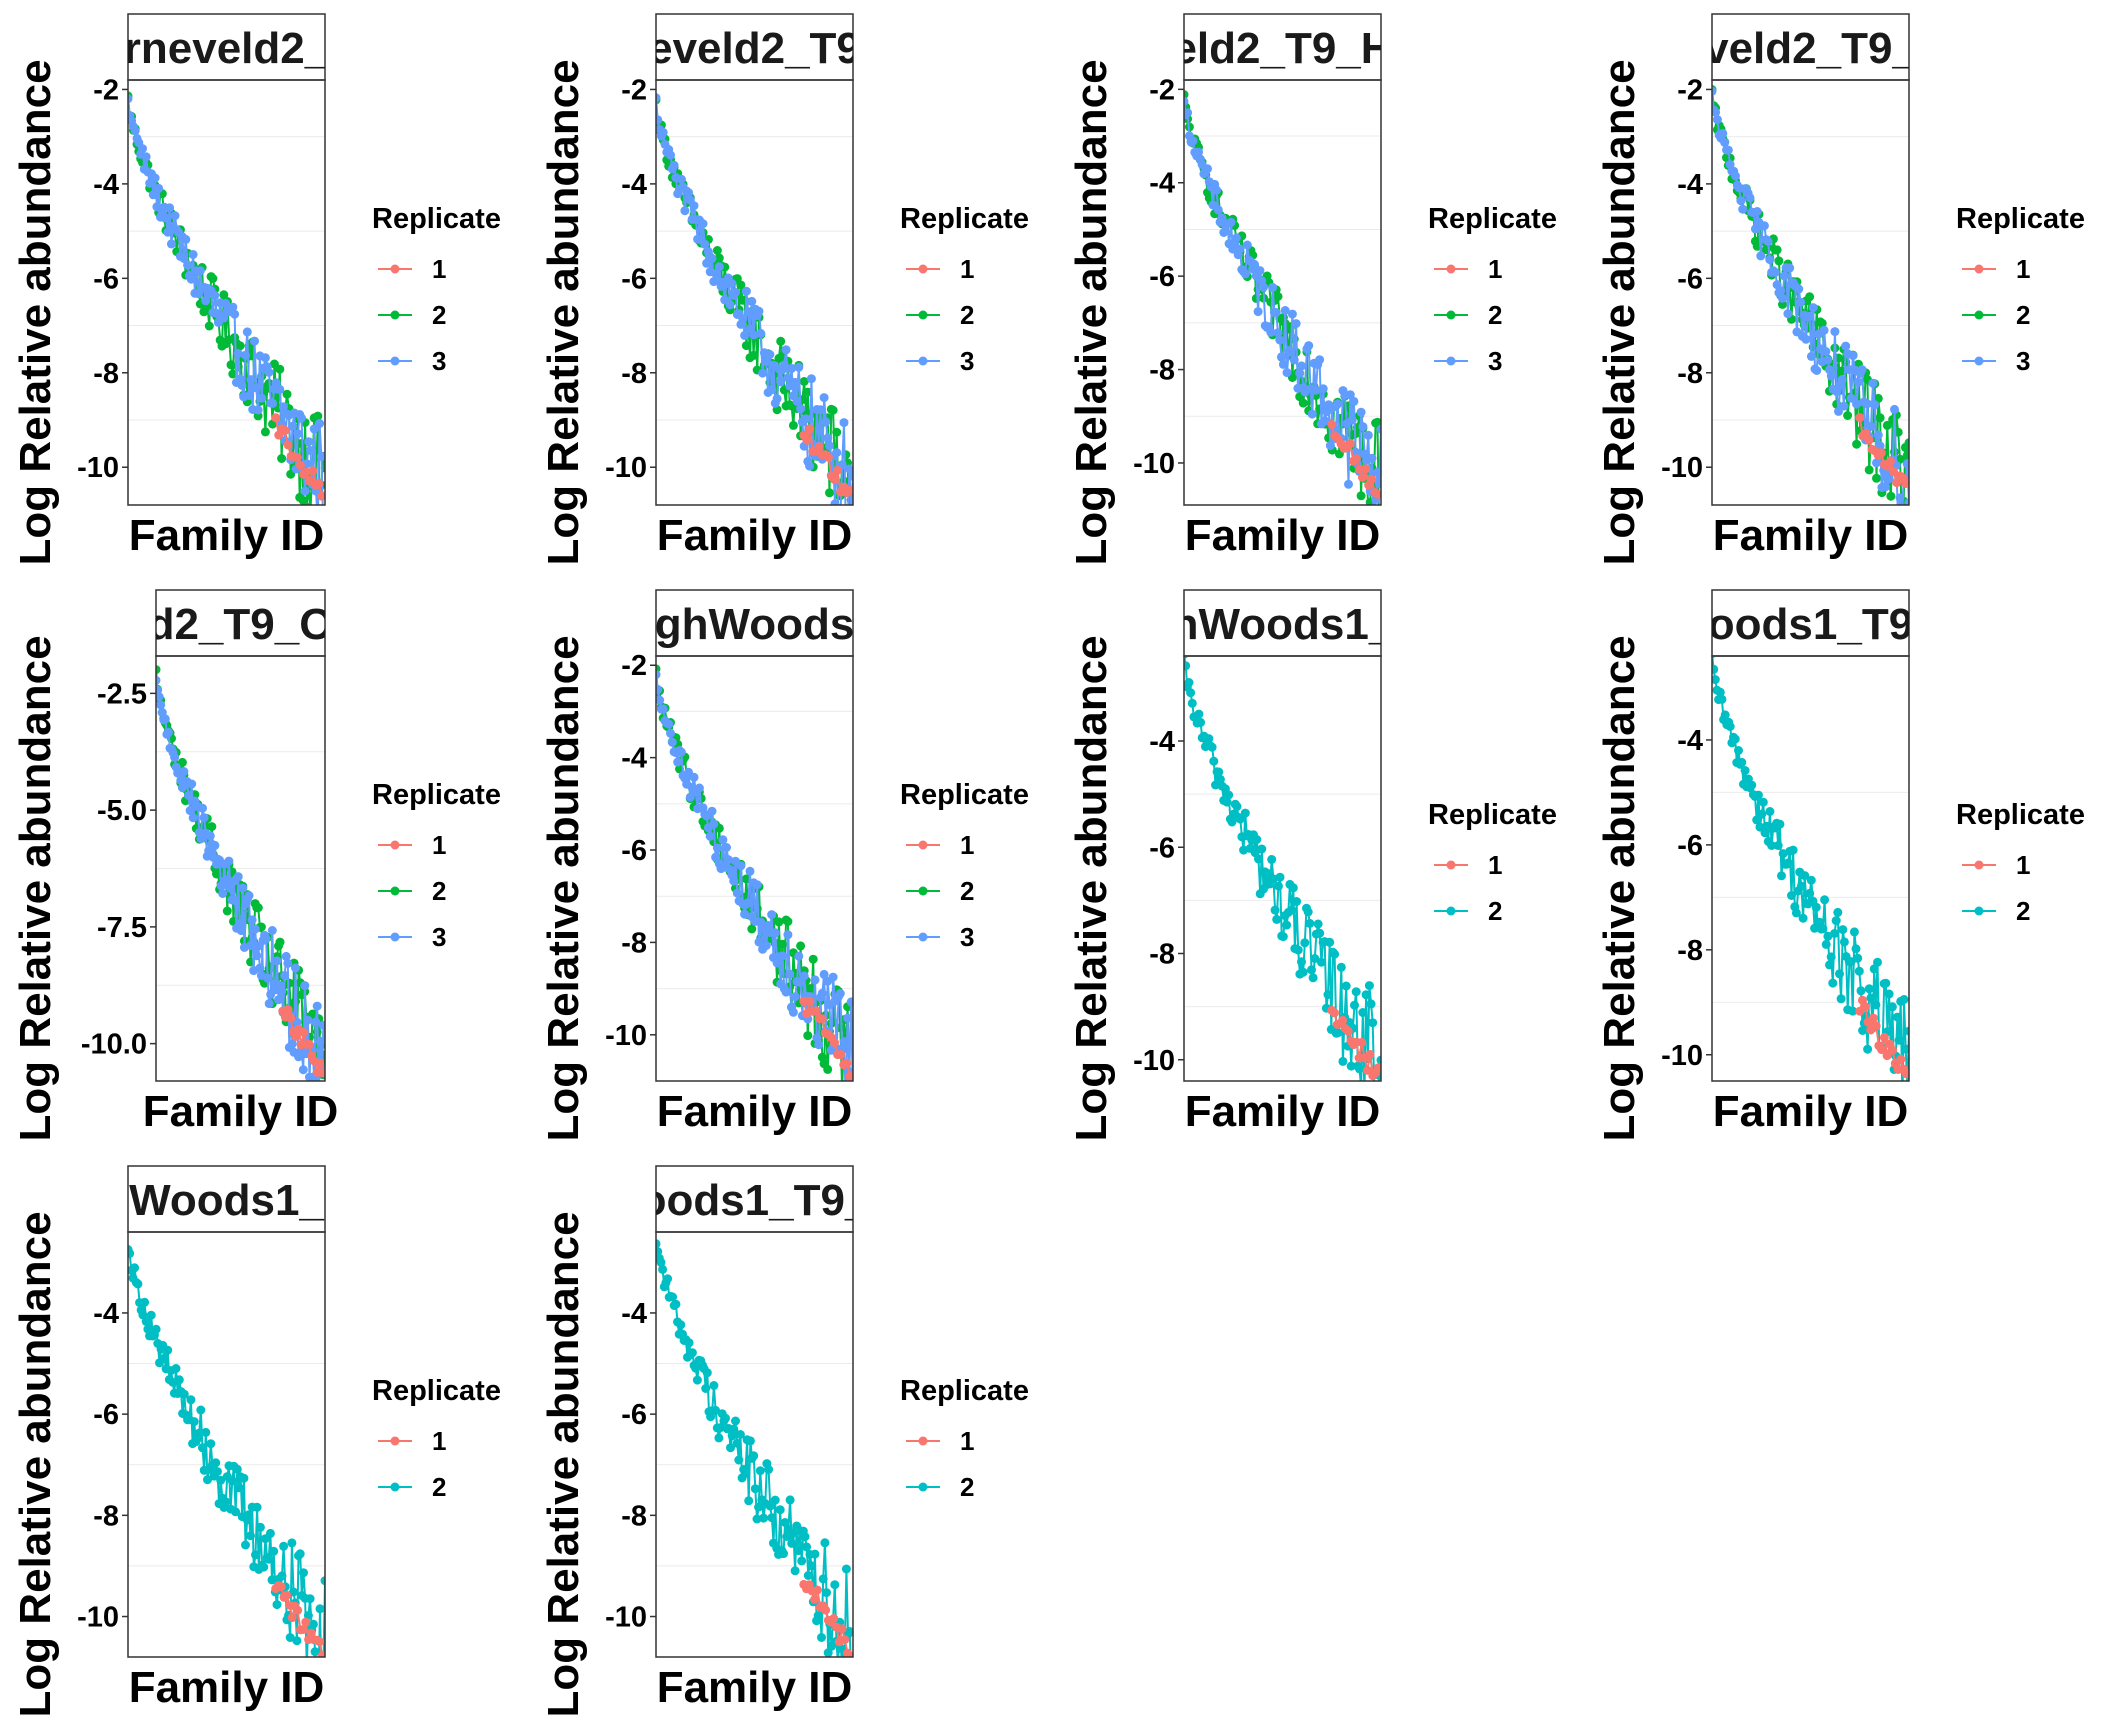 The height and width of the screenshot is (1728, 2112). I want to click on strip-title: eveld2_T9, so click(754, 48).